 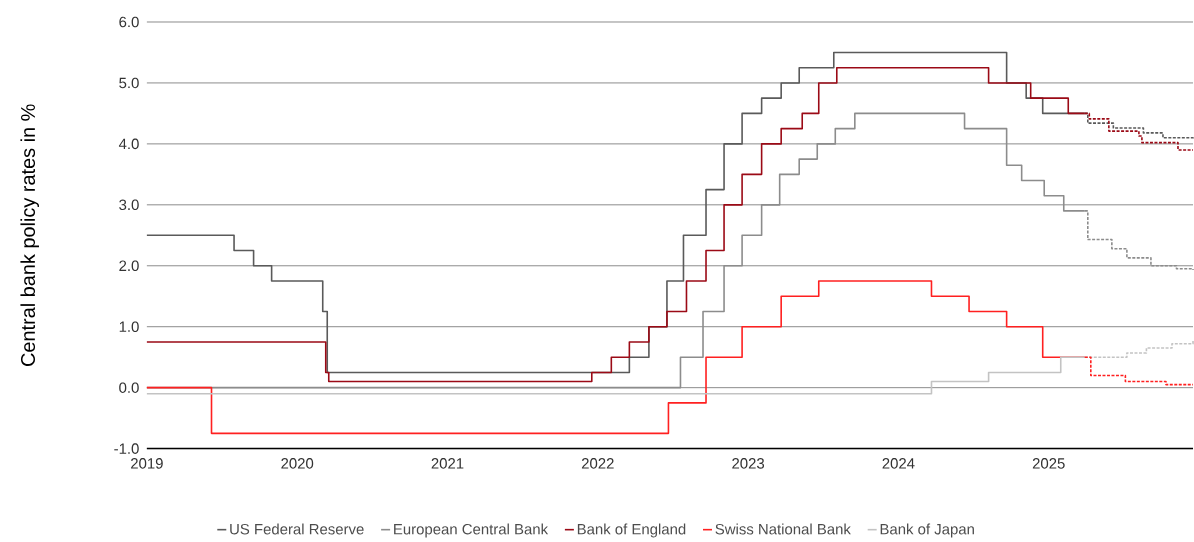 I want to click on y-tick-label: 5.0, so click(x=129, y=83).